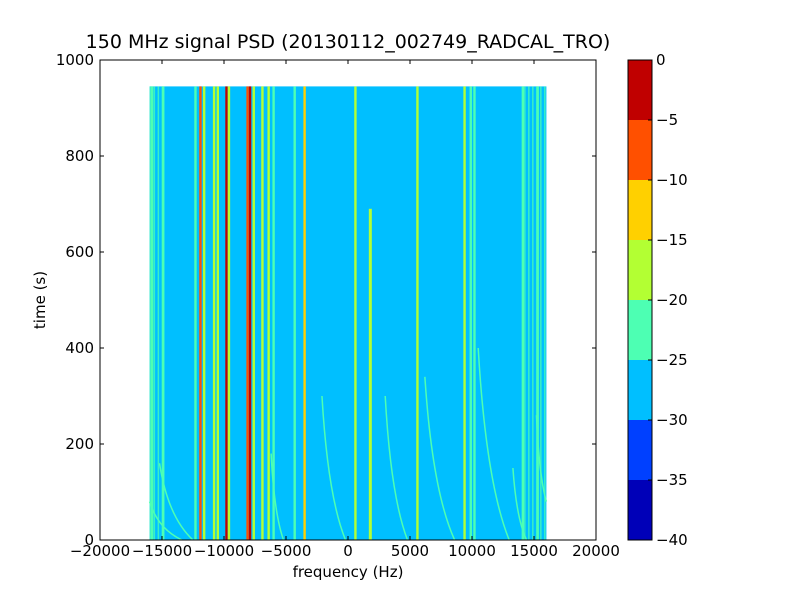 Image resolution: width=800 pixels, height=600 pixels. I want to click on colorbar-tick-label: 0, so click(661, 60).